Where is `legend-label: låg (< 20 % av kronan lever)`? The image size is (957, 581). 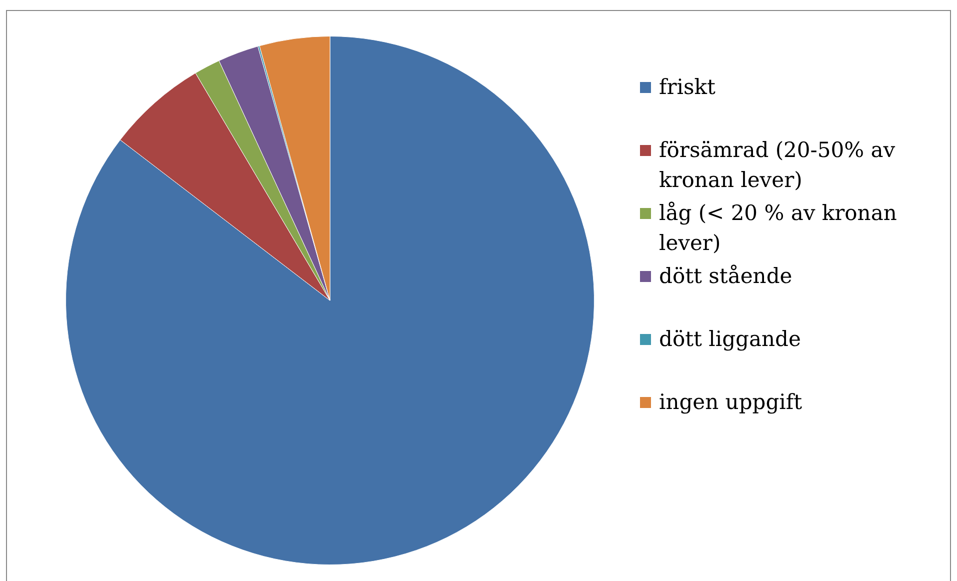
legend-label: låg (< 20 % av kronan lever) is located at coordinates (778, 228).